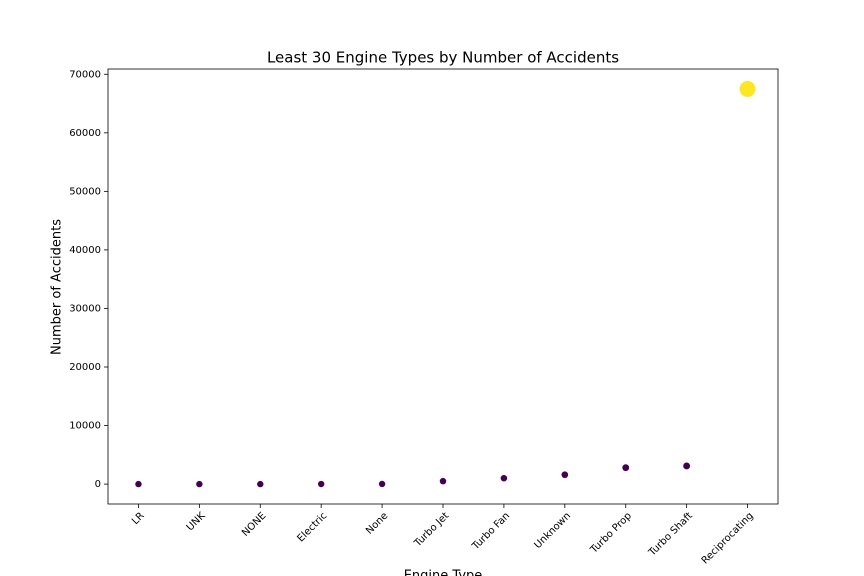 This screenshot has height=576, width=864. What do you see at coordinates (196, 521) in the screenshot?
I see `x-tick-label: UNK` at bounding box center [196, 521].